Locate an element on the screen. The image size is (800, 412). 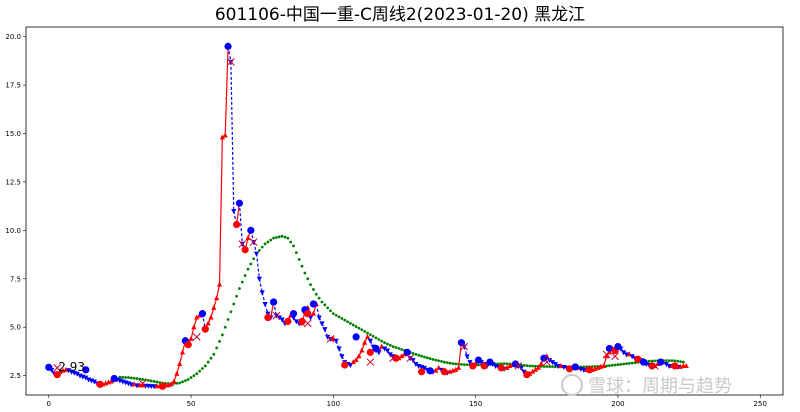
chart-title: 601106-中国一重-C周线2(2023-01-20) 黑龙江 is located at coordinates (400, 15).